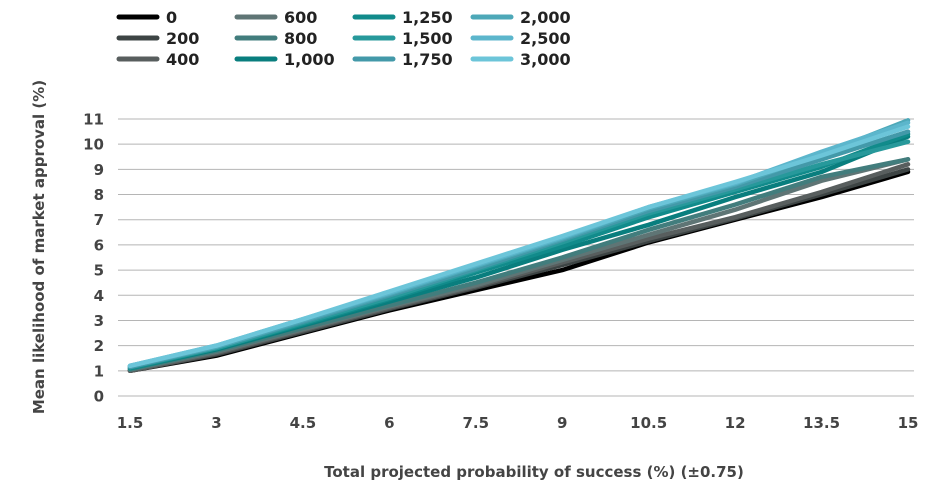  What do you see at coordinates (648, 423) in the screenshot?
I see `x-tick-label: 10.5` at bounding box center [648, 423].